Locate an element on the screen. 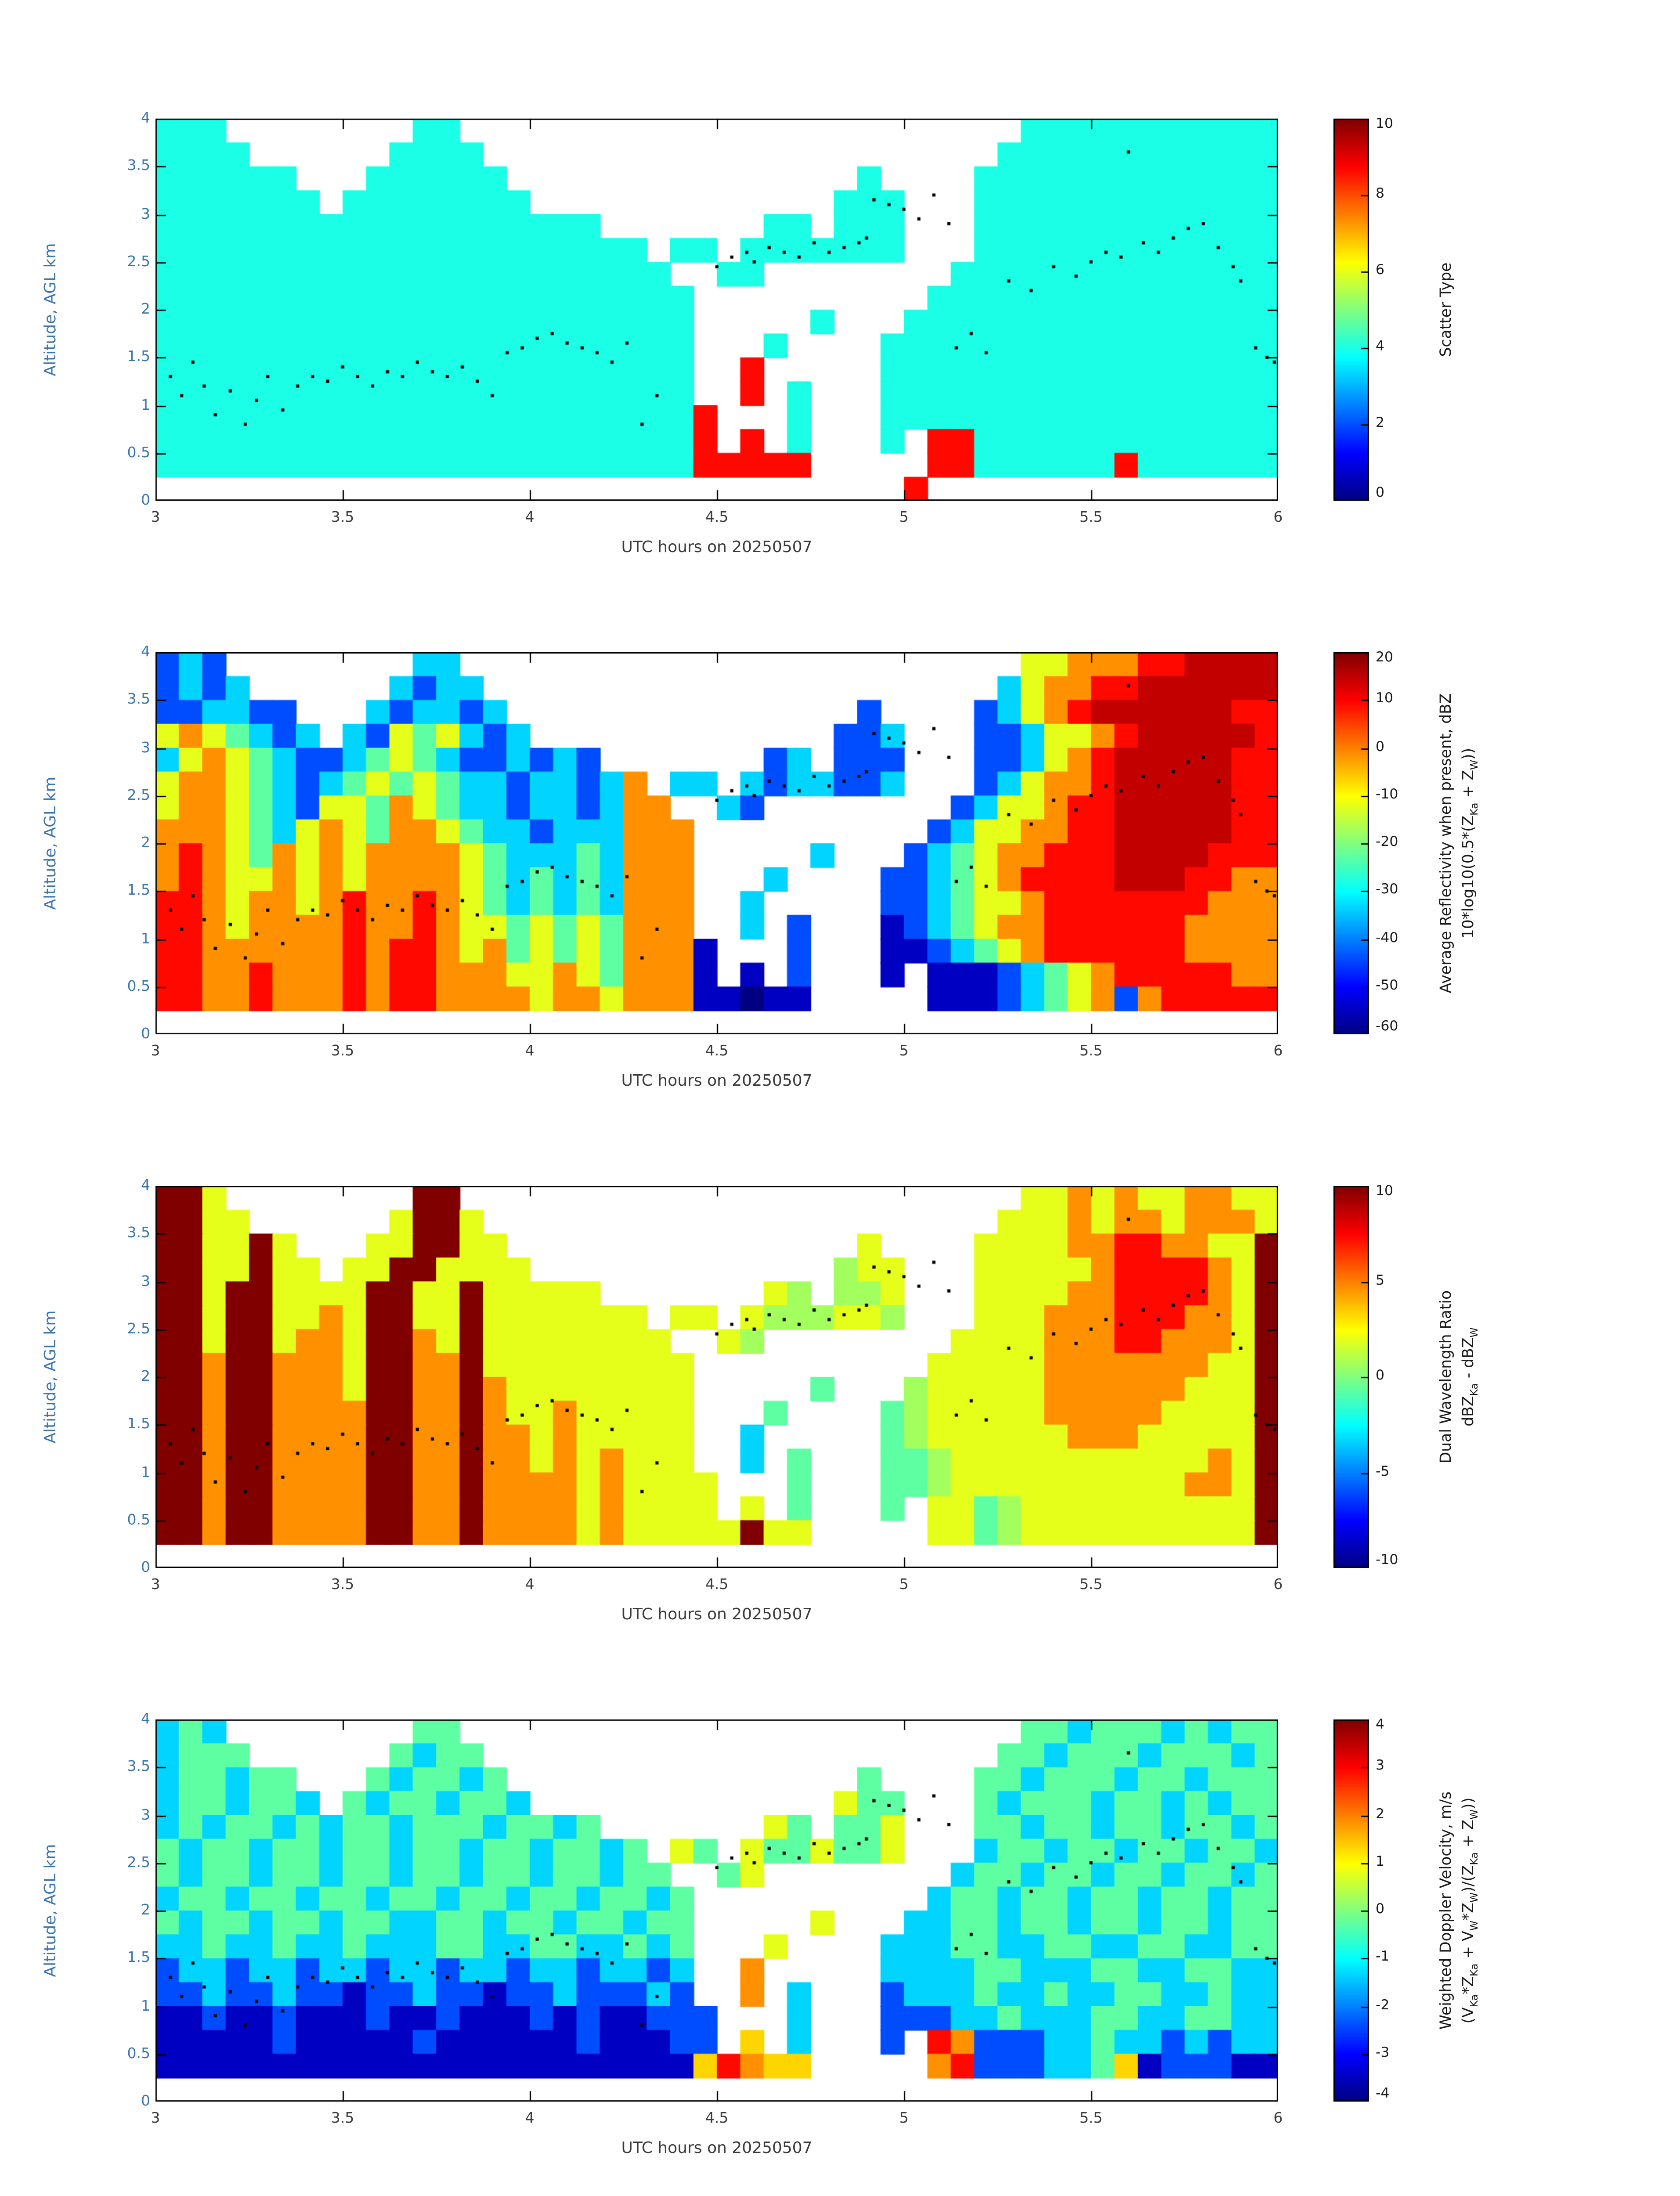  colorbar-label-line: 10*log10(0.5*(ZKa + ZW)) is located at coordinates (1469, 843).